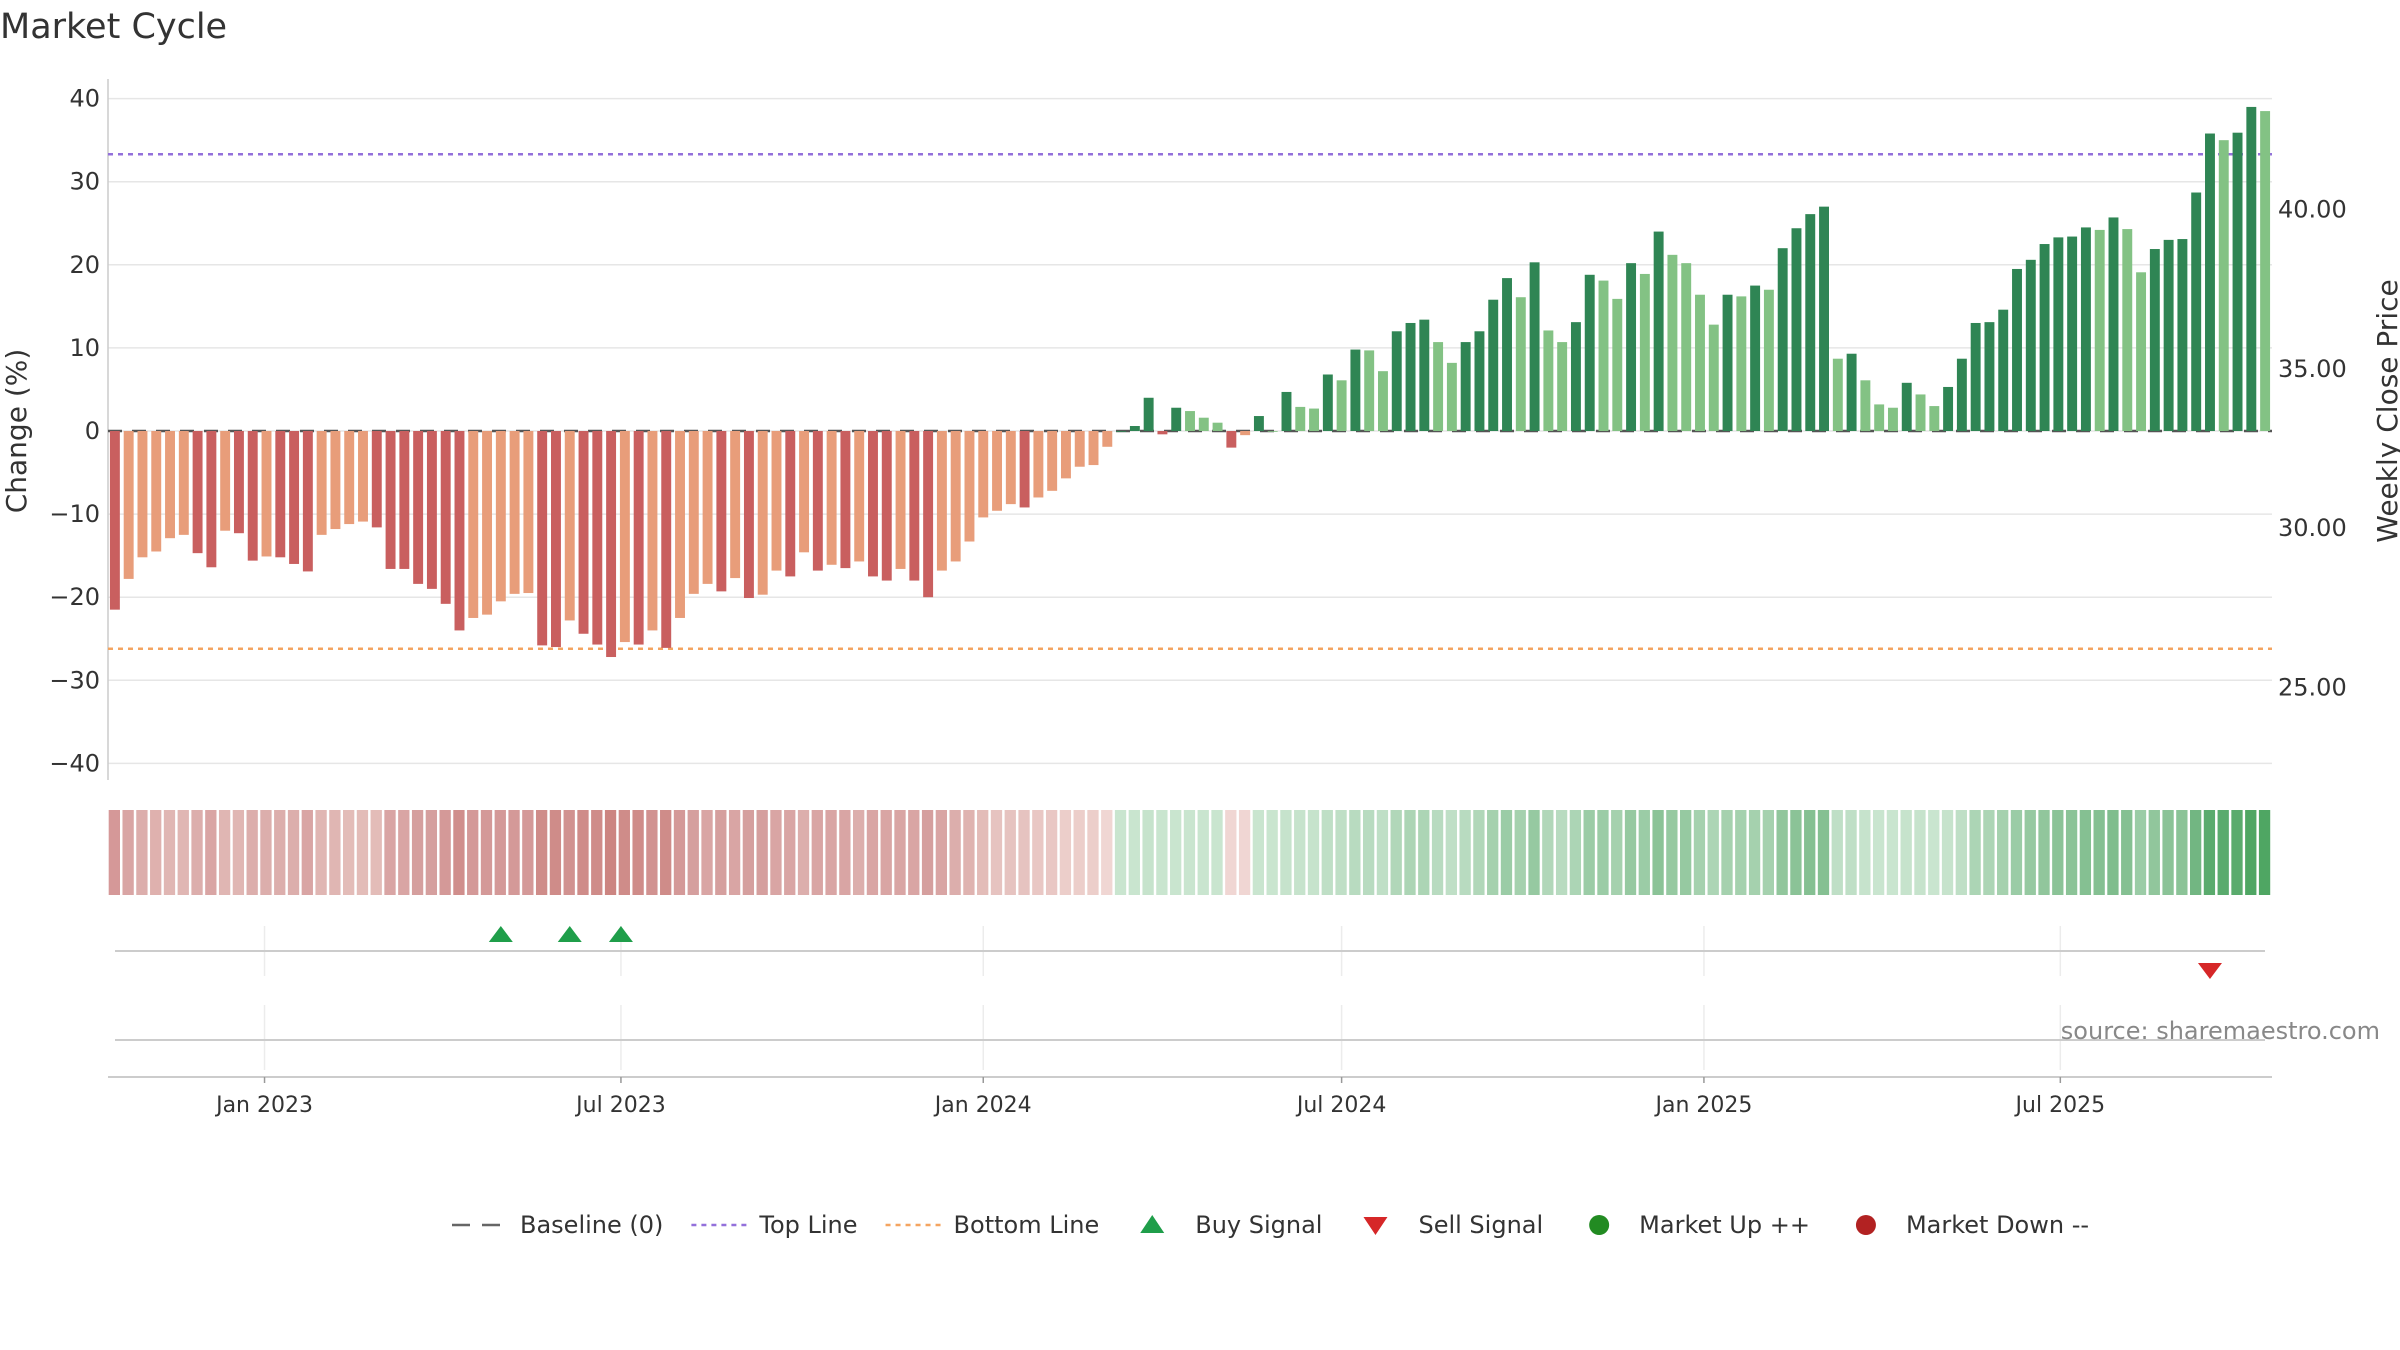 This screenshot has height=1350, width=2400. What do you see at coordinates (16, 431) in the screenshot?
I see `left-y-axis-label: Change (%)` at bounding box center [16, 431].